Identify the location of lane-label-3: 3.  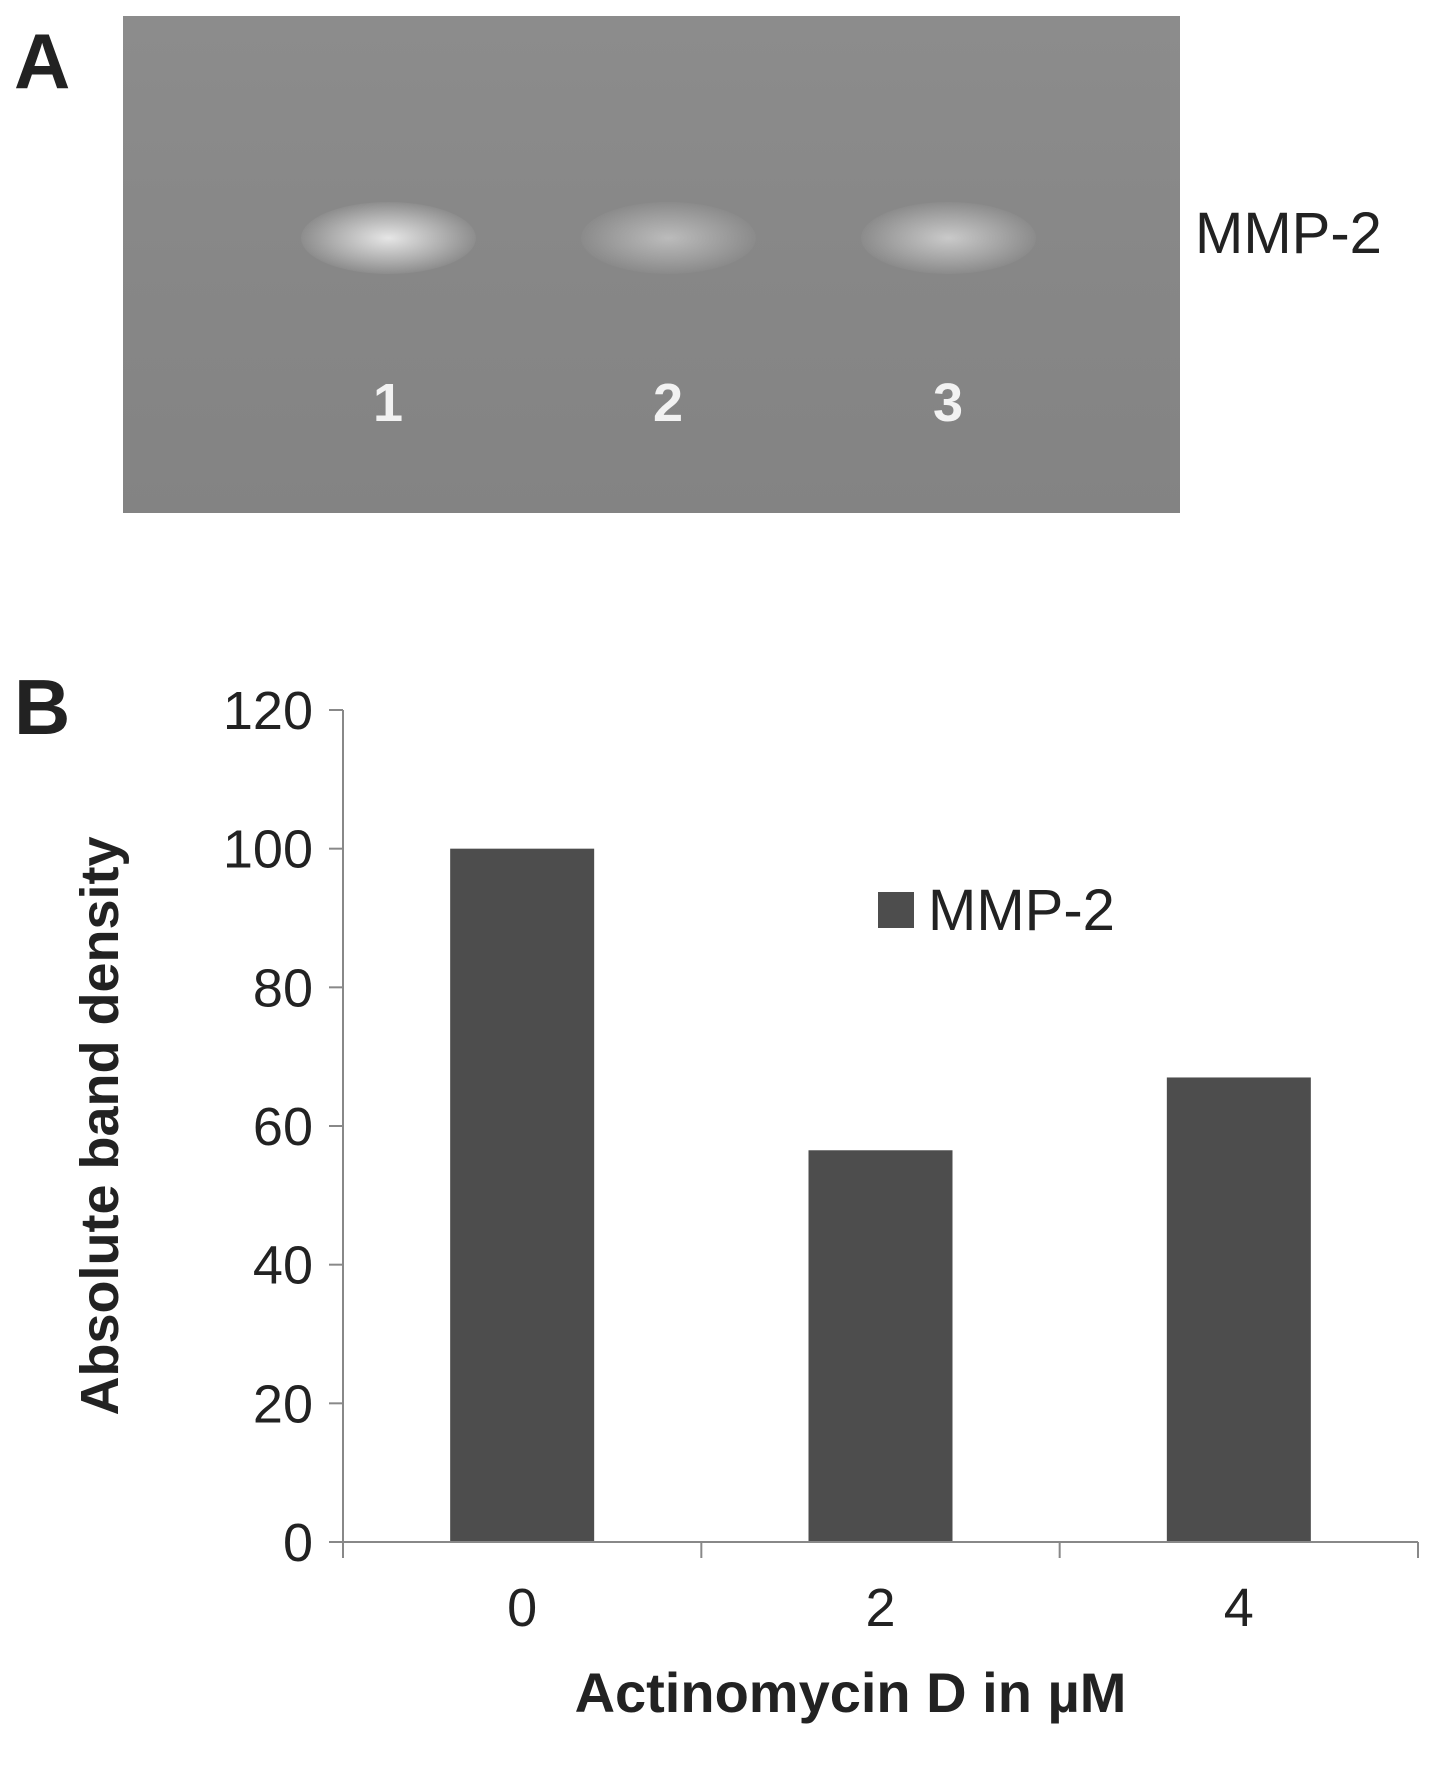
(948, 403).